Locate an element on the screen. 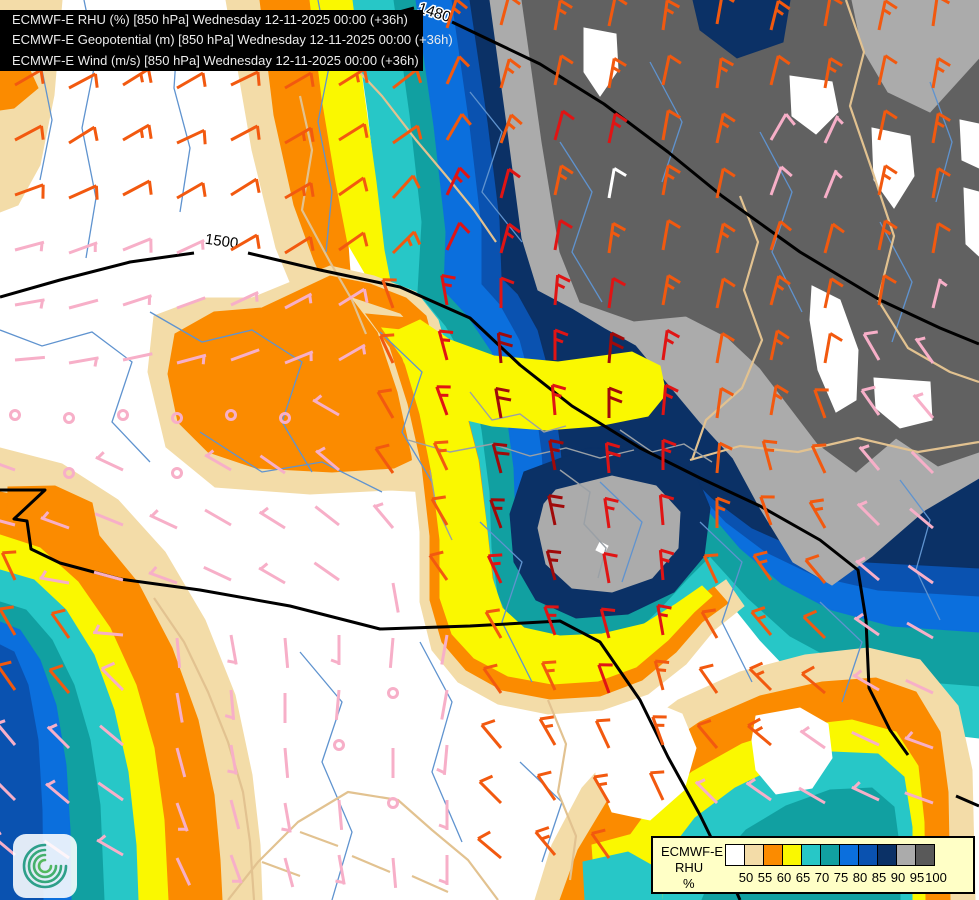 The height and width of the screenshot is (900, 979). legend-swatch-row is located at coordinates (830, 855).